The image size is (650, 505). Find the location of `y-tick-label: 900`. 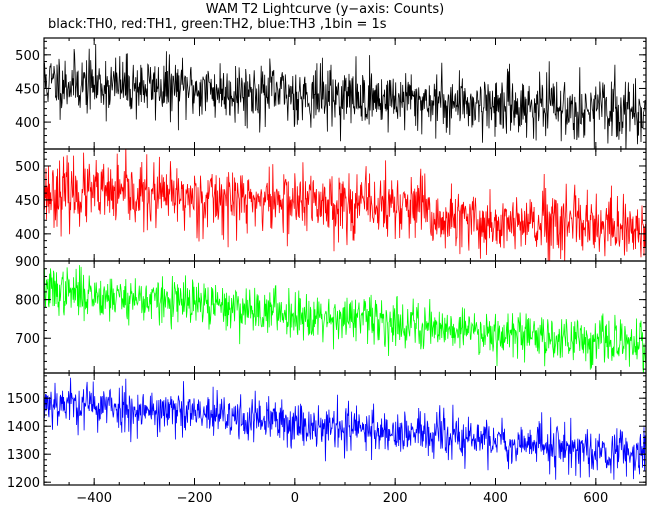

y-tick-label: 900 is located at coordinates (27, 262).